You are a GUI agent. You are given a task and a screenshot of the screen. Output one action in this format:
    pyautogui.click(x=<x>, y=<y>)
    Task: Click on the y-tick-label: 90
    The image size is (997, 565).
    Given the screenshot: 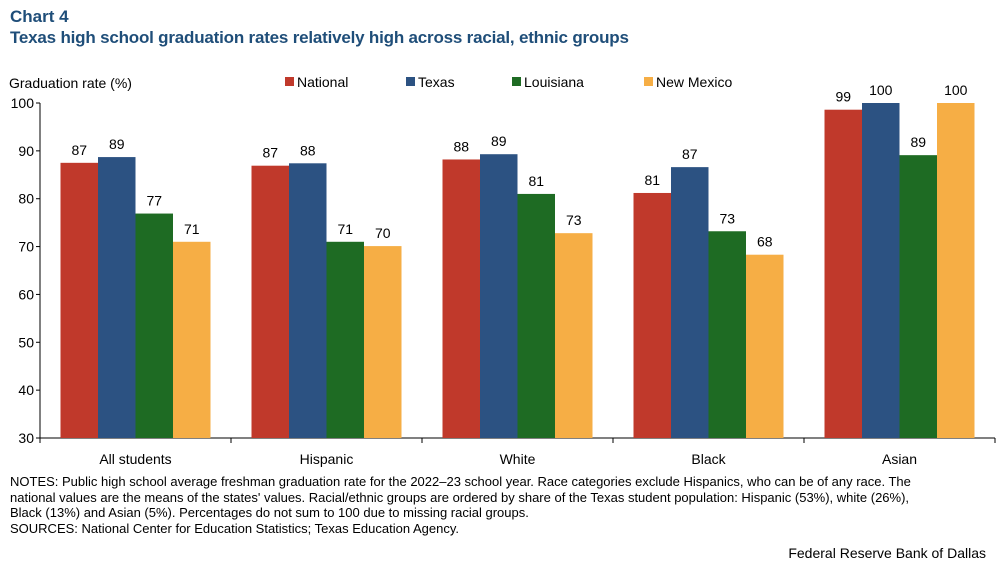 What is the action you would take?
    pyautogui.click(x=26, y=151)
    